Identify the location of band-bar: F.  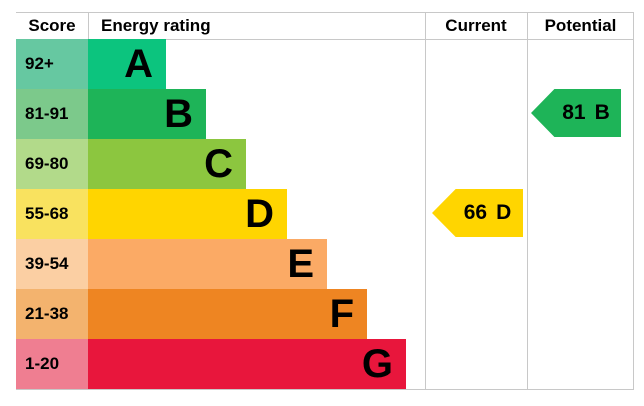
(227, 314).